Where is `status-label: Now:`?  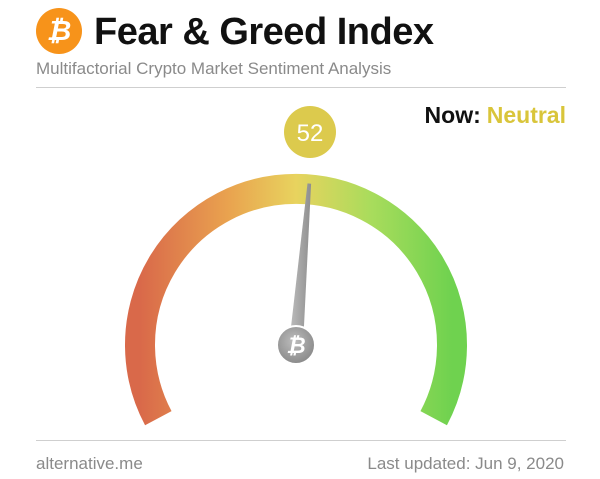
status-label: Now: is located at coordinates (452, 115).